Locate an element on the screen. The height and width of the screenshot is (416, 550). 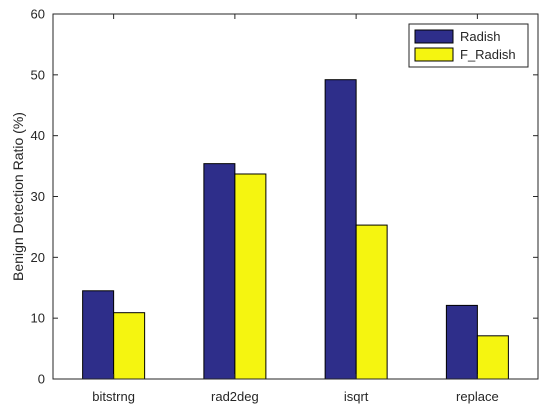
bar-radish-isqrt is located at coordinates (340, 229).